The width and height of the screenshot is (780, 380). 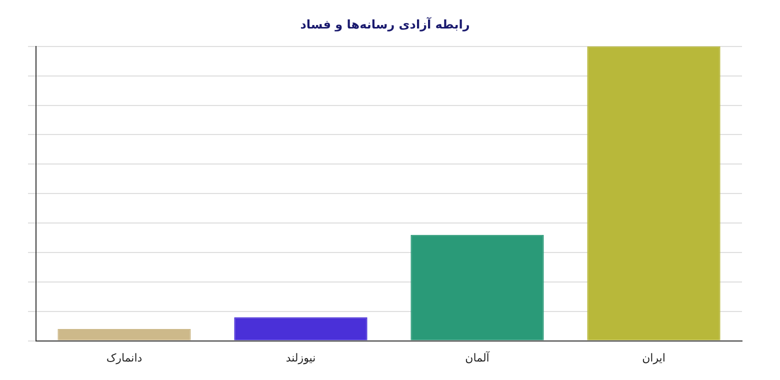 I want to click on chart-title: رابطه آزادی رسانه‌ها و فساد, so click(x=385, y=24).